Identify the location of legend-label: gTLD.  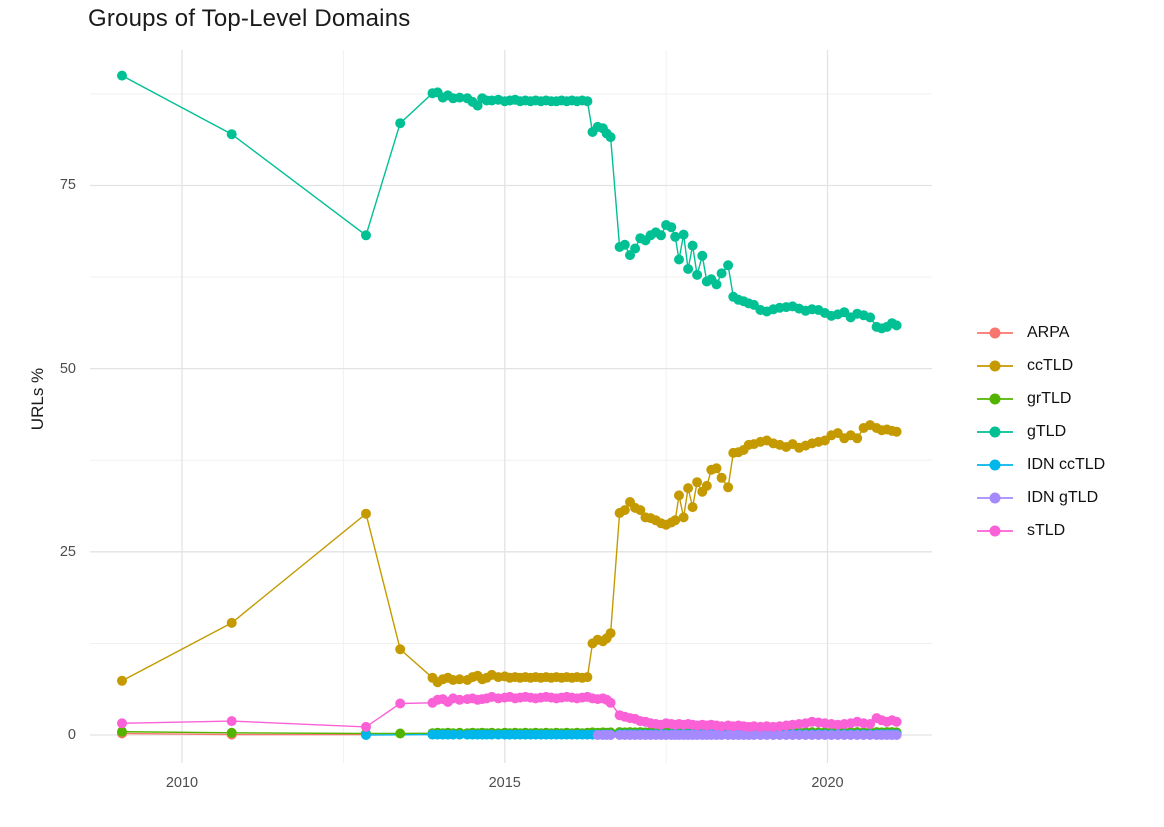
(1047, 431).